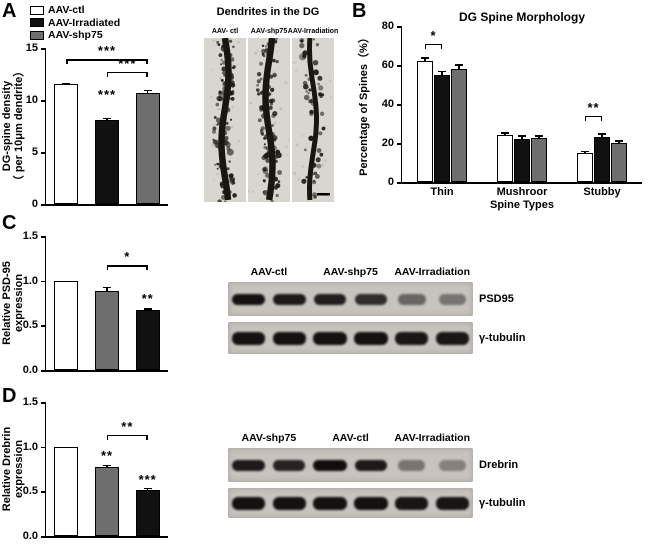 The image size is (650, 550). Describe the element at coordinates (9, 223) in the screenshot. I see `panel-c-label: C` at that location.